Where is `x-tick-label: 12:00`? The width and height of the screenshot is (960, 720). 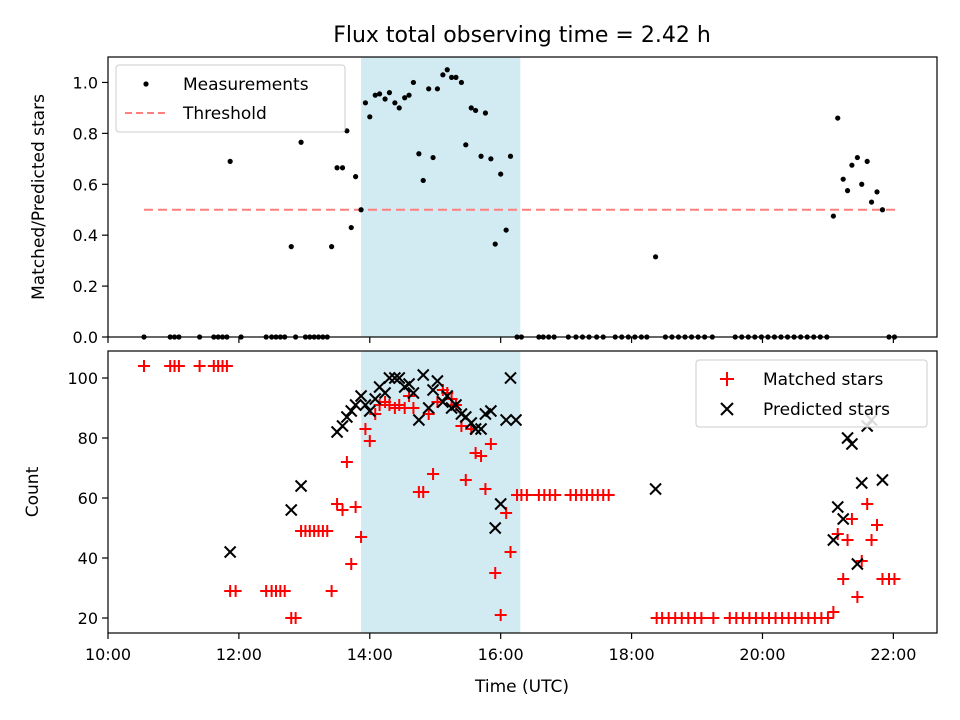 x-tick-label: 12:00 is located at coordinates (239, 654).